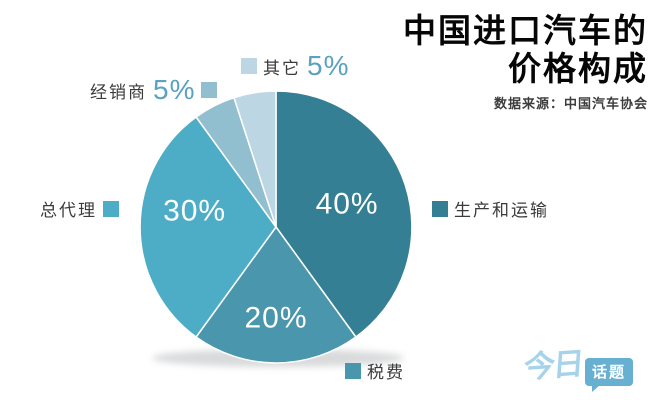  Describe the element at coordinates (553, 365) in the screenshot. I see `logo-text-jinri: 今日` at that location.